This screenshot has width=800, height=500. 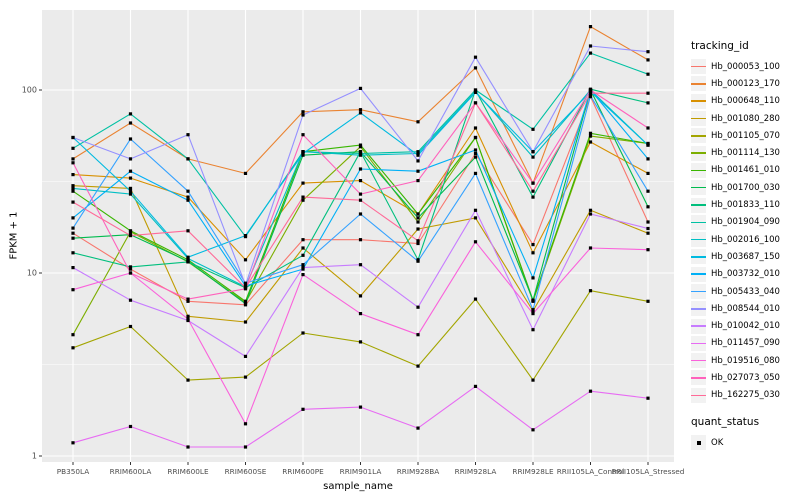 What do you see at coordinates (745, 83) in the screenshot?
I see `legend-item-label: Hb_000123_170` at bounding box center [745, 83].